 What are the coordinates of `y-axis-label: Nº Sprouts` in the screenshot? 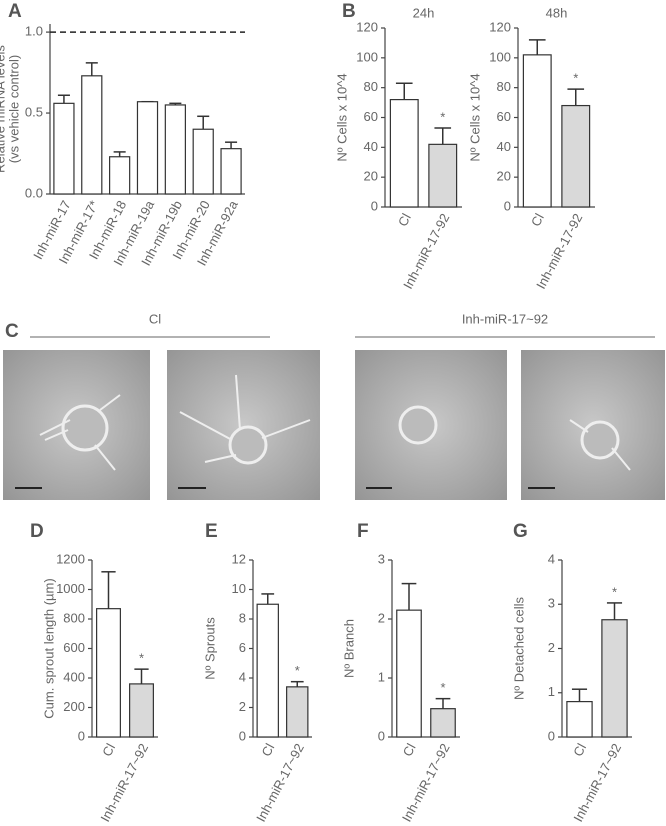 It's located at (209, 648).